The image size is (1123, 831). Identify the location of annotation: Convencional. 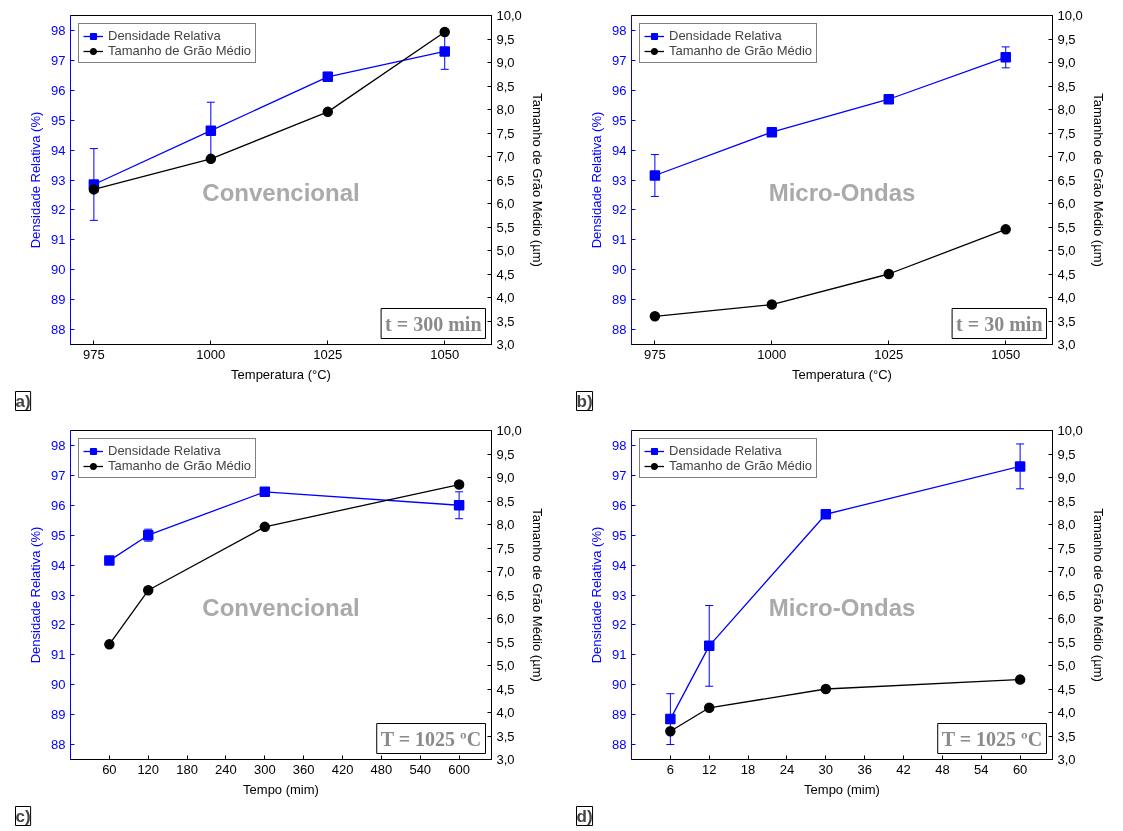
(281, 608).